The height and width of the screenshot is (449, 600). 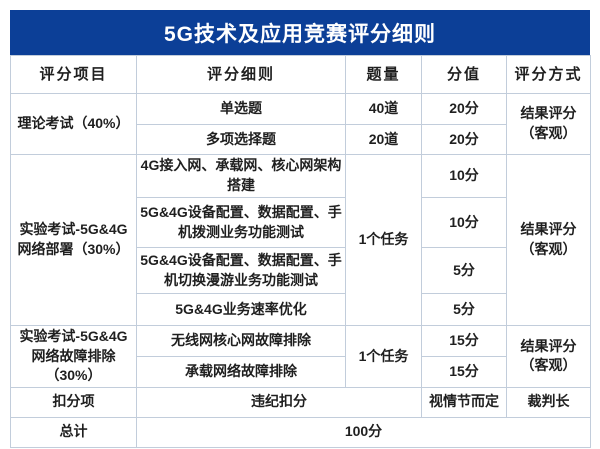 What do you see at coordinates (241, 139) in the screenshot?
I see `cell-detail: 多项选择题` at bounding box center [241, 139].